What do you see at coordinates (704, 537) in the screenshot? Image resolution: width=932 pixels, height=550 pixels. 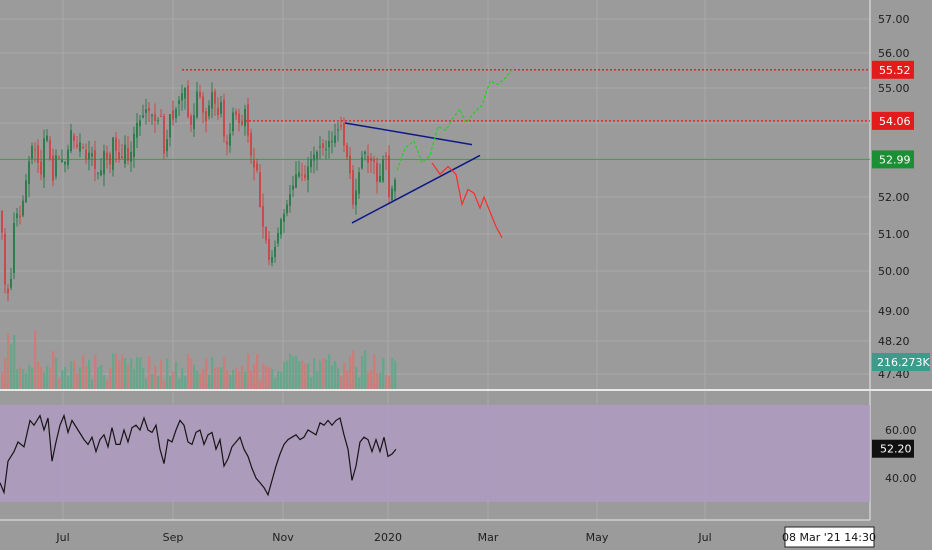 I see `time-tick-label: Jul` at bounding box center [704, 537].